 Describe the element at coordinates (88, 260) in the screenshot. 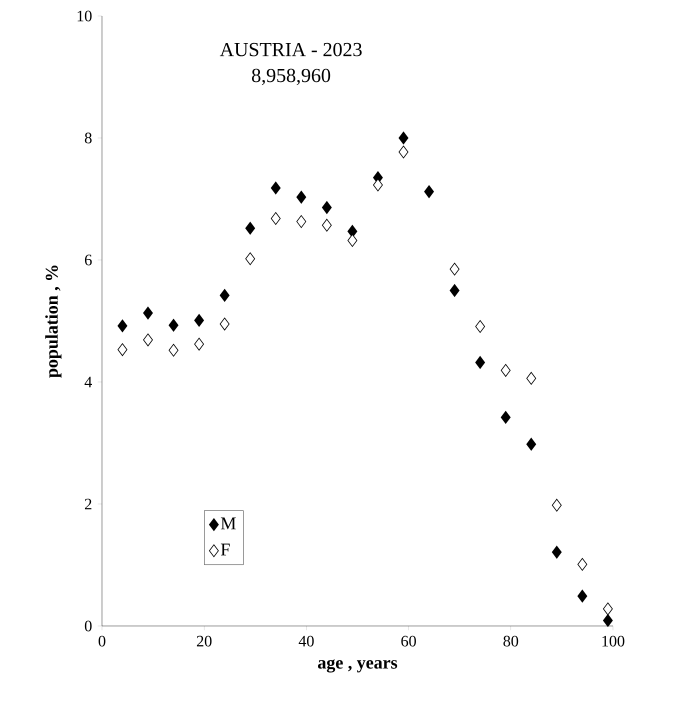

I see `y-tick-label: 6` at that location.